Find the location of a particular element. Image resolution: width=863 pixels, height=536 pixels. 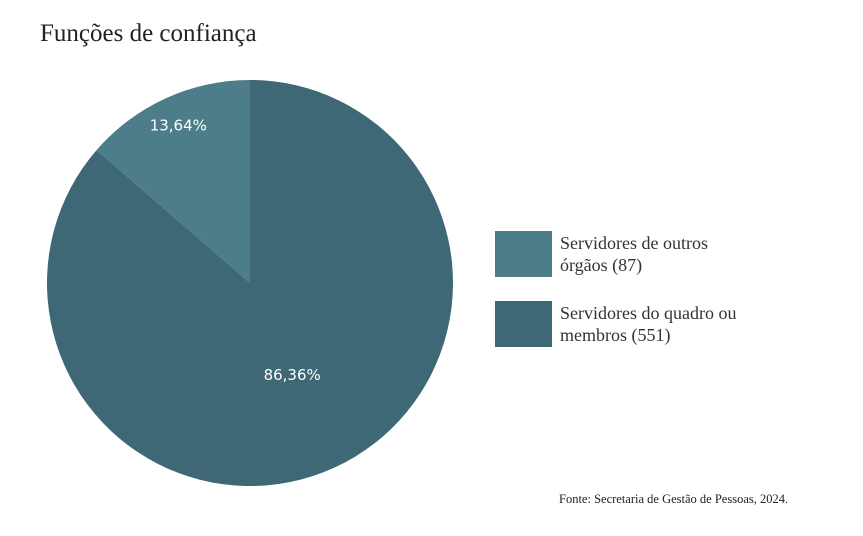

pie-slice is located at coordinates (173, 181).